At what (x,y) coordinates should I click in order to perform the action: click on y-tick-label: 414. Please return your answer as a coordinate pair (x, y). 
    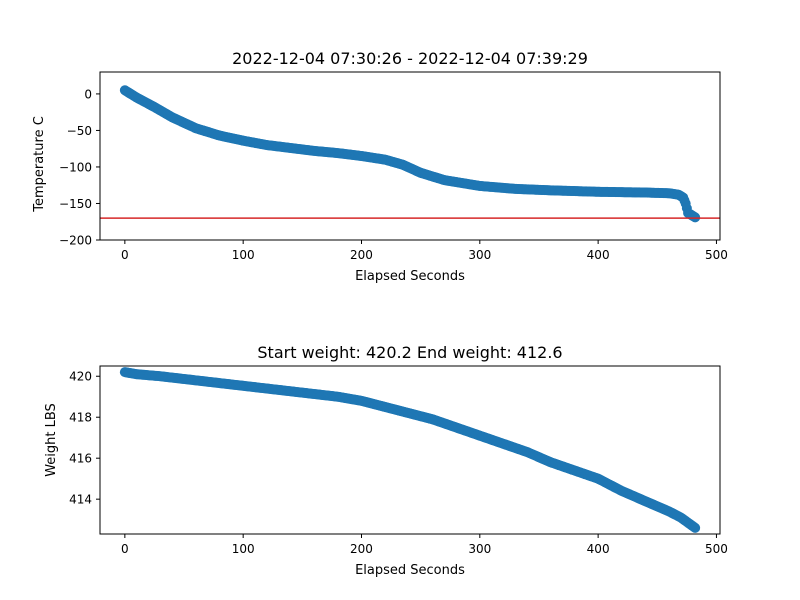
    Looking at the image, I should click on (80, 500).